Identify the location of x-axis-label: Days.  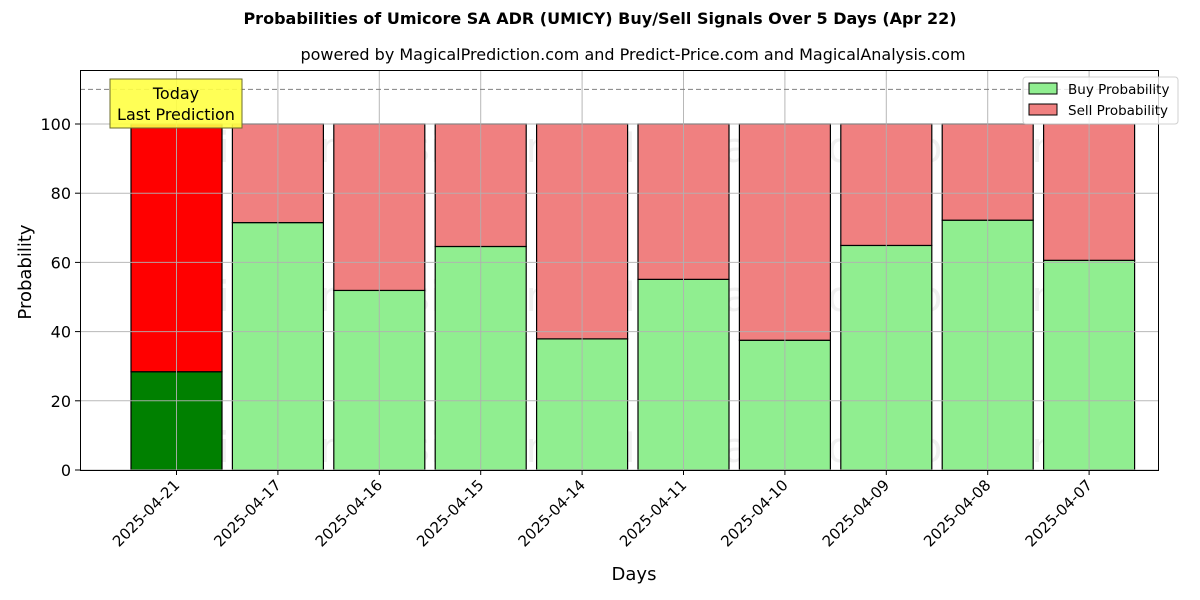
(634, 574).